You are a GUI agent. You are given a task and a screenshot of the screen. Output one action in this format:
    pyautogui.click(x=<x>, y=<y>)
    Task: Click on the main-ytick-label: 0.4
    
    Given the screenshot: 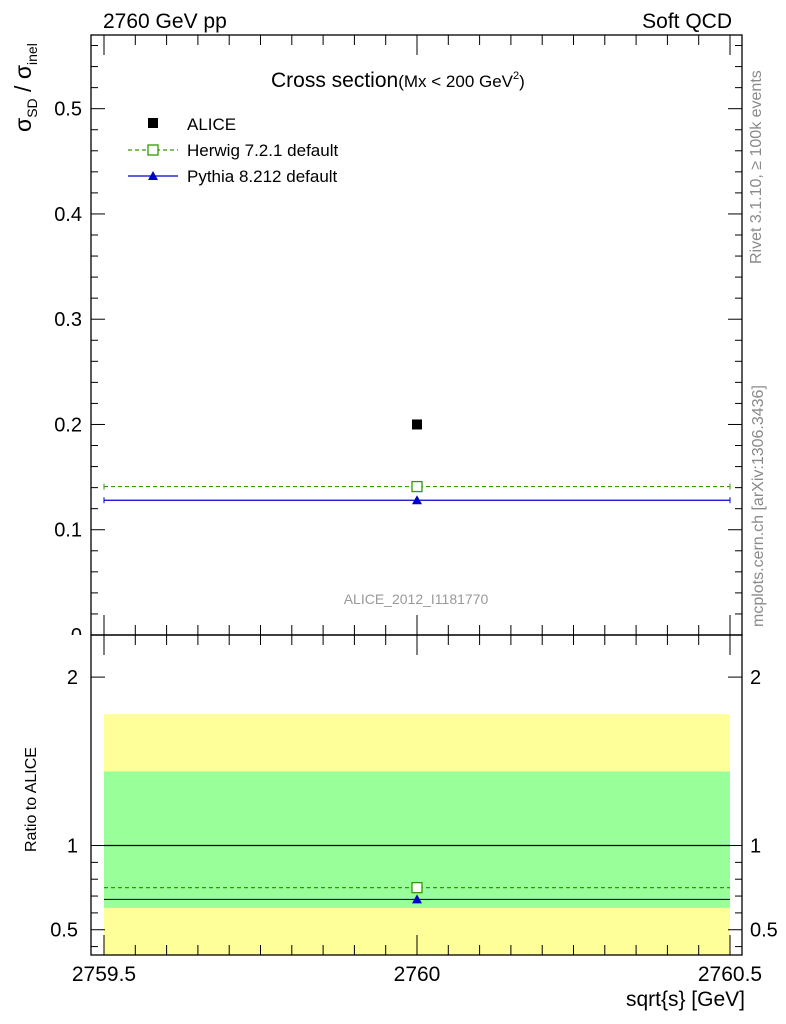 What is the action you would take?
    pyautogui.click(x=68, y=215)
    